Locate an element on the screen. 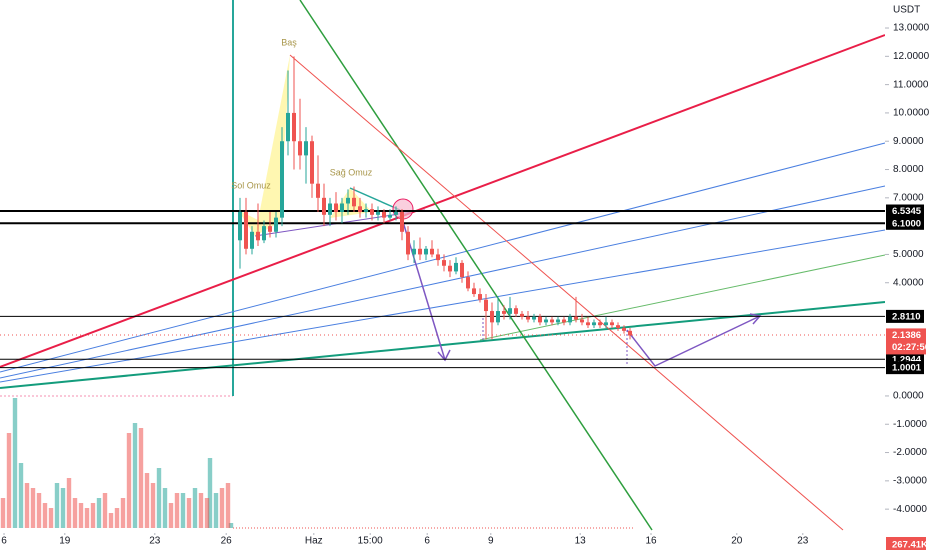  axis-background is located at coordinates (908, 275).